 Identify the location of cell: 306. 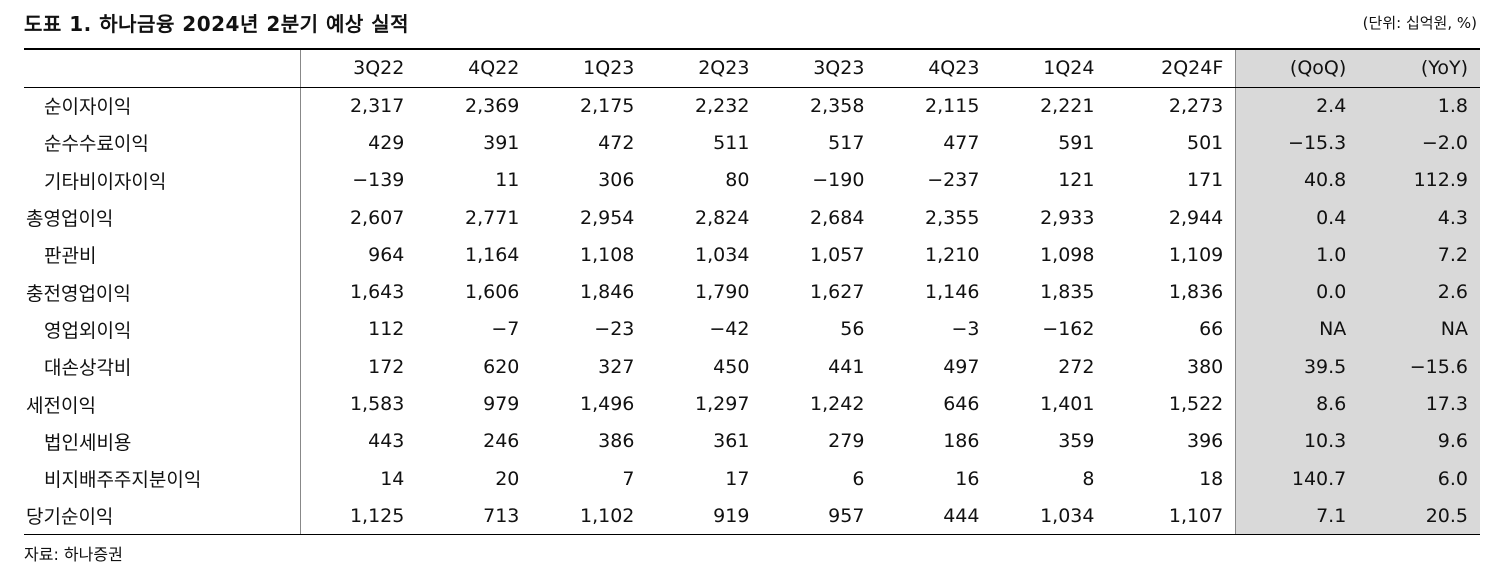
(616, 180).